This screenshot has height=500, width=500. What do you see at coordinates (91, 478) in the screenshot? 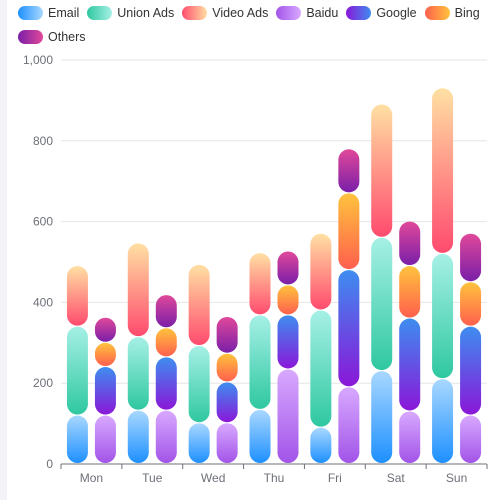
I see `x-tick-label: Mon` at bounding box center [91, 478].